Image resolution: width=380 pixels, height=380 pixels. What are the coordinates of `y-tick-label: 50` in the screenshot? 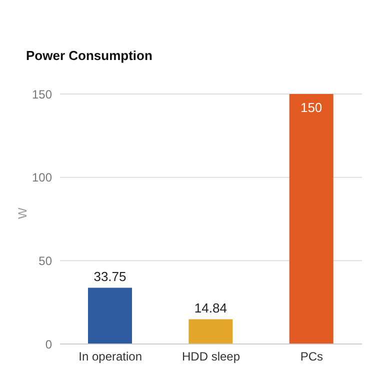 It's located at (45, 261).